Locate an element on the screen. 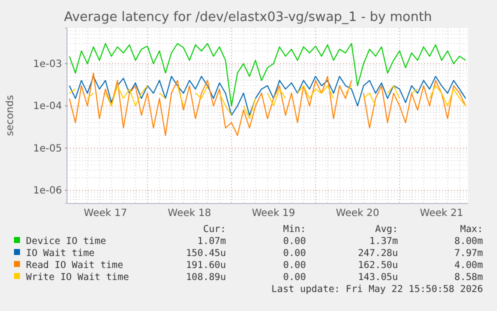 The image size is (497, 311). text: Avg: is located at coordinates (386, 229).